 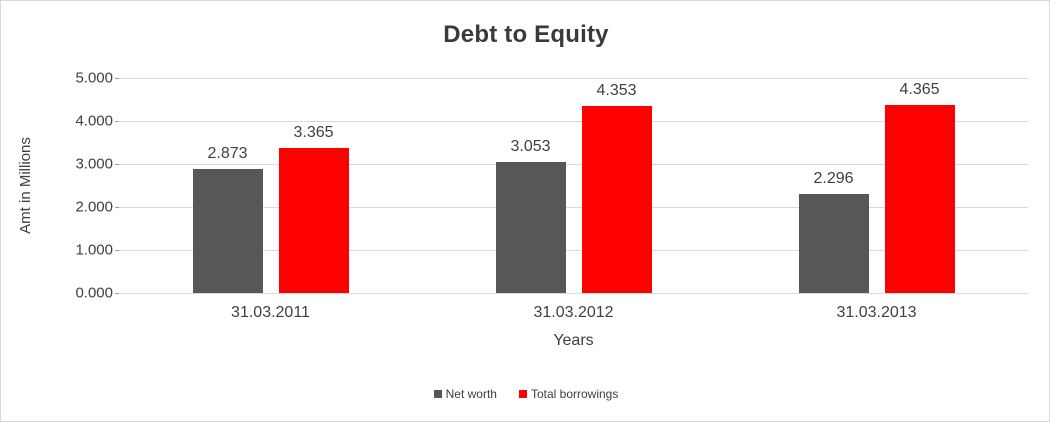 I want to click on y-axis-tick-label: 4.000, so click(x=94, y=121).